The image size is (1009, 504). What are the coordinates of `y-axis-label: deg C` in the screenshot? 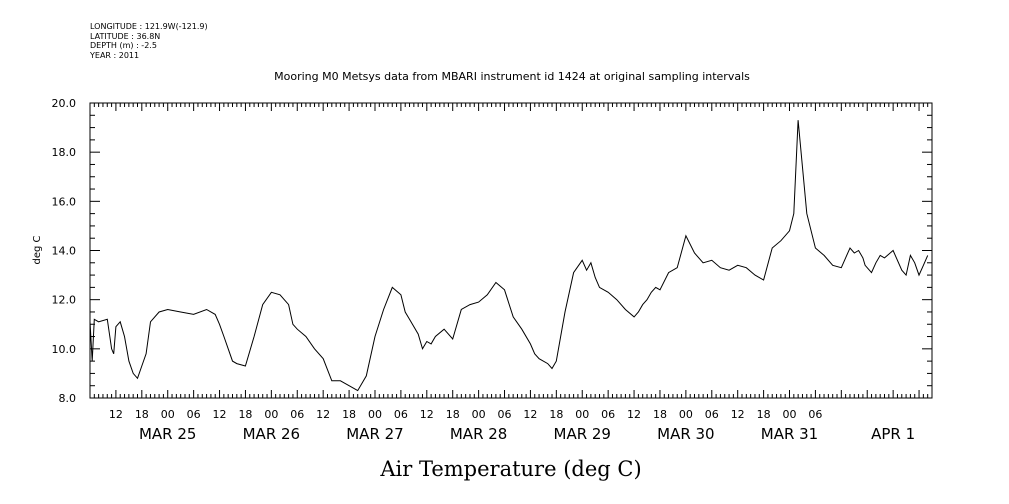 It's located at (37, 249).